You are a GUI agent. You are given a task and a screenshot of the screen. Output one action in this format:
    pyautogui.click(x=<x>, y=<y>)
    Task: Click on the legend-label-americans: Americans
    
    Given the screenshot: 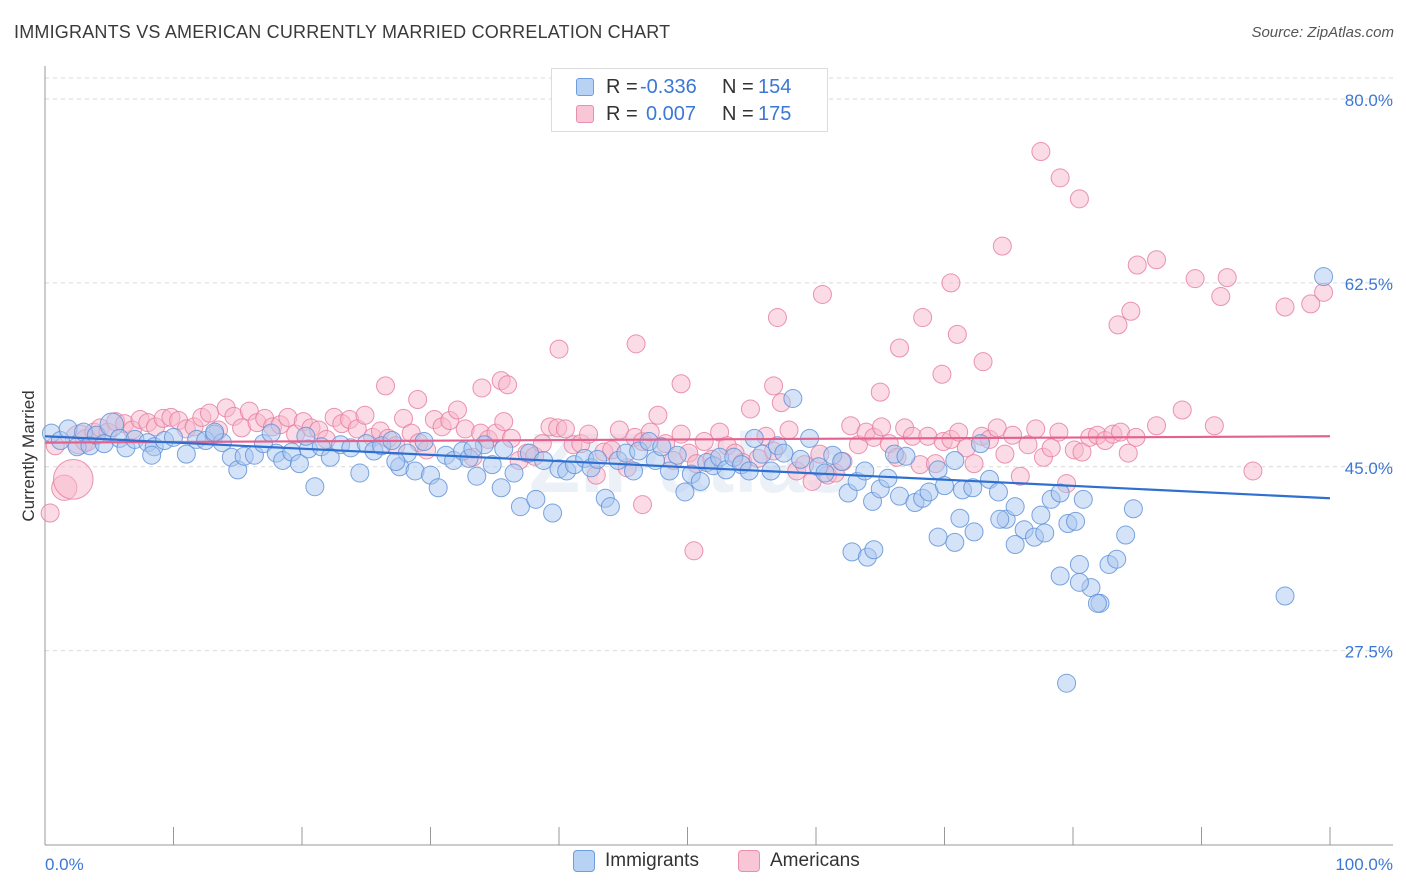 What is the action you would take?
    pyautogui.click(x=815, y=860)
    